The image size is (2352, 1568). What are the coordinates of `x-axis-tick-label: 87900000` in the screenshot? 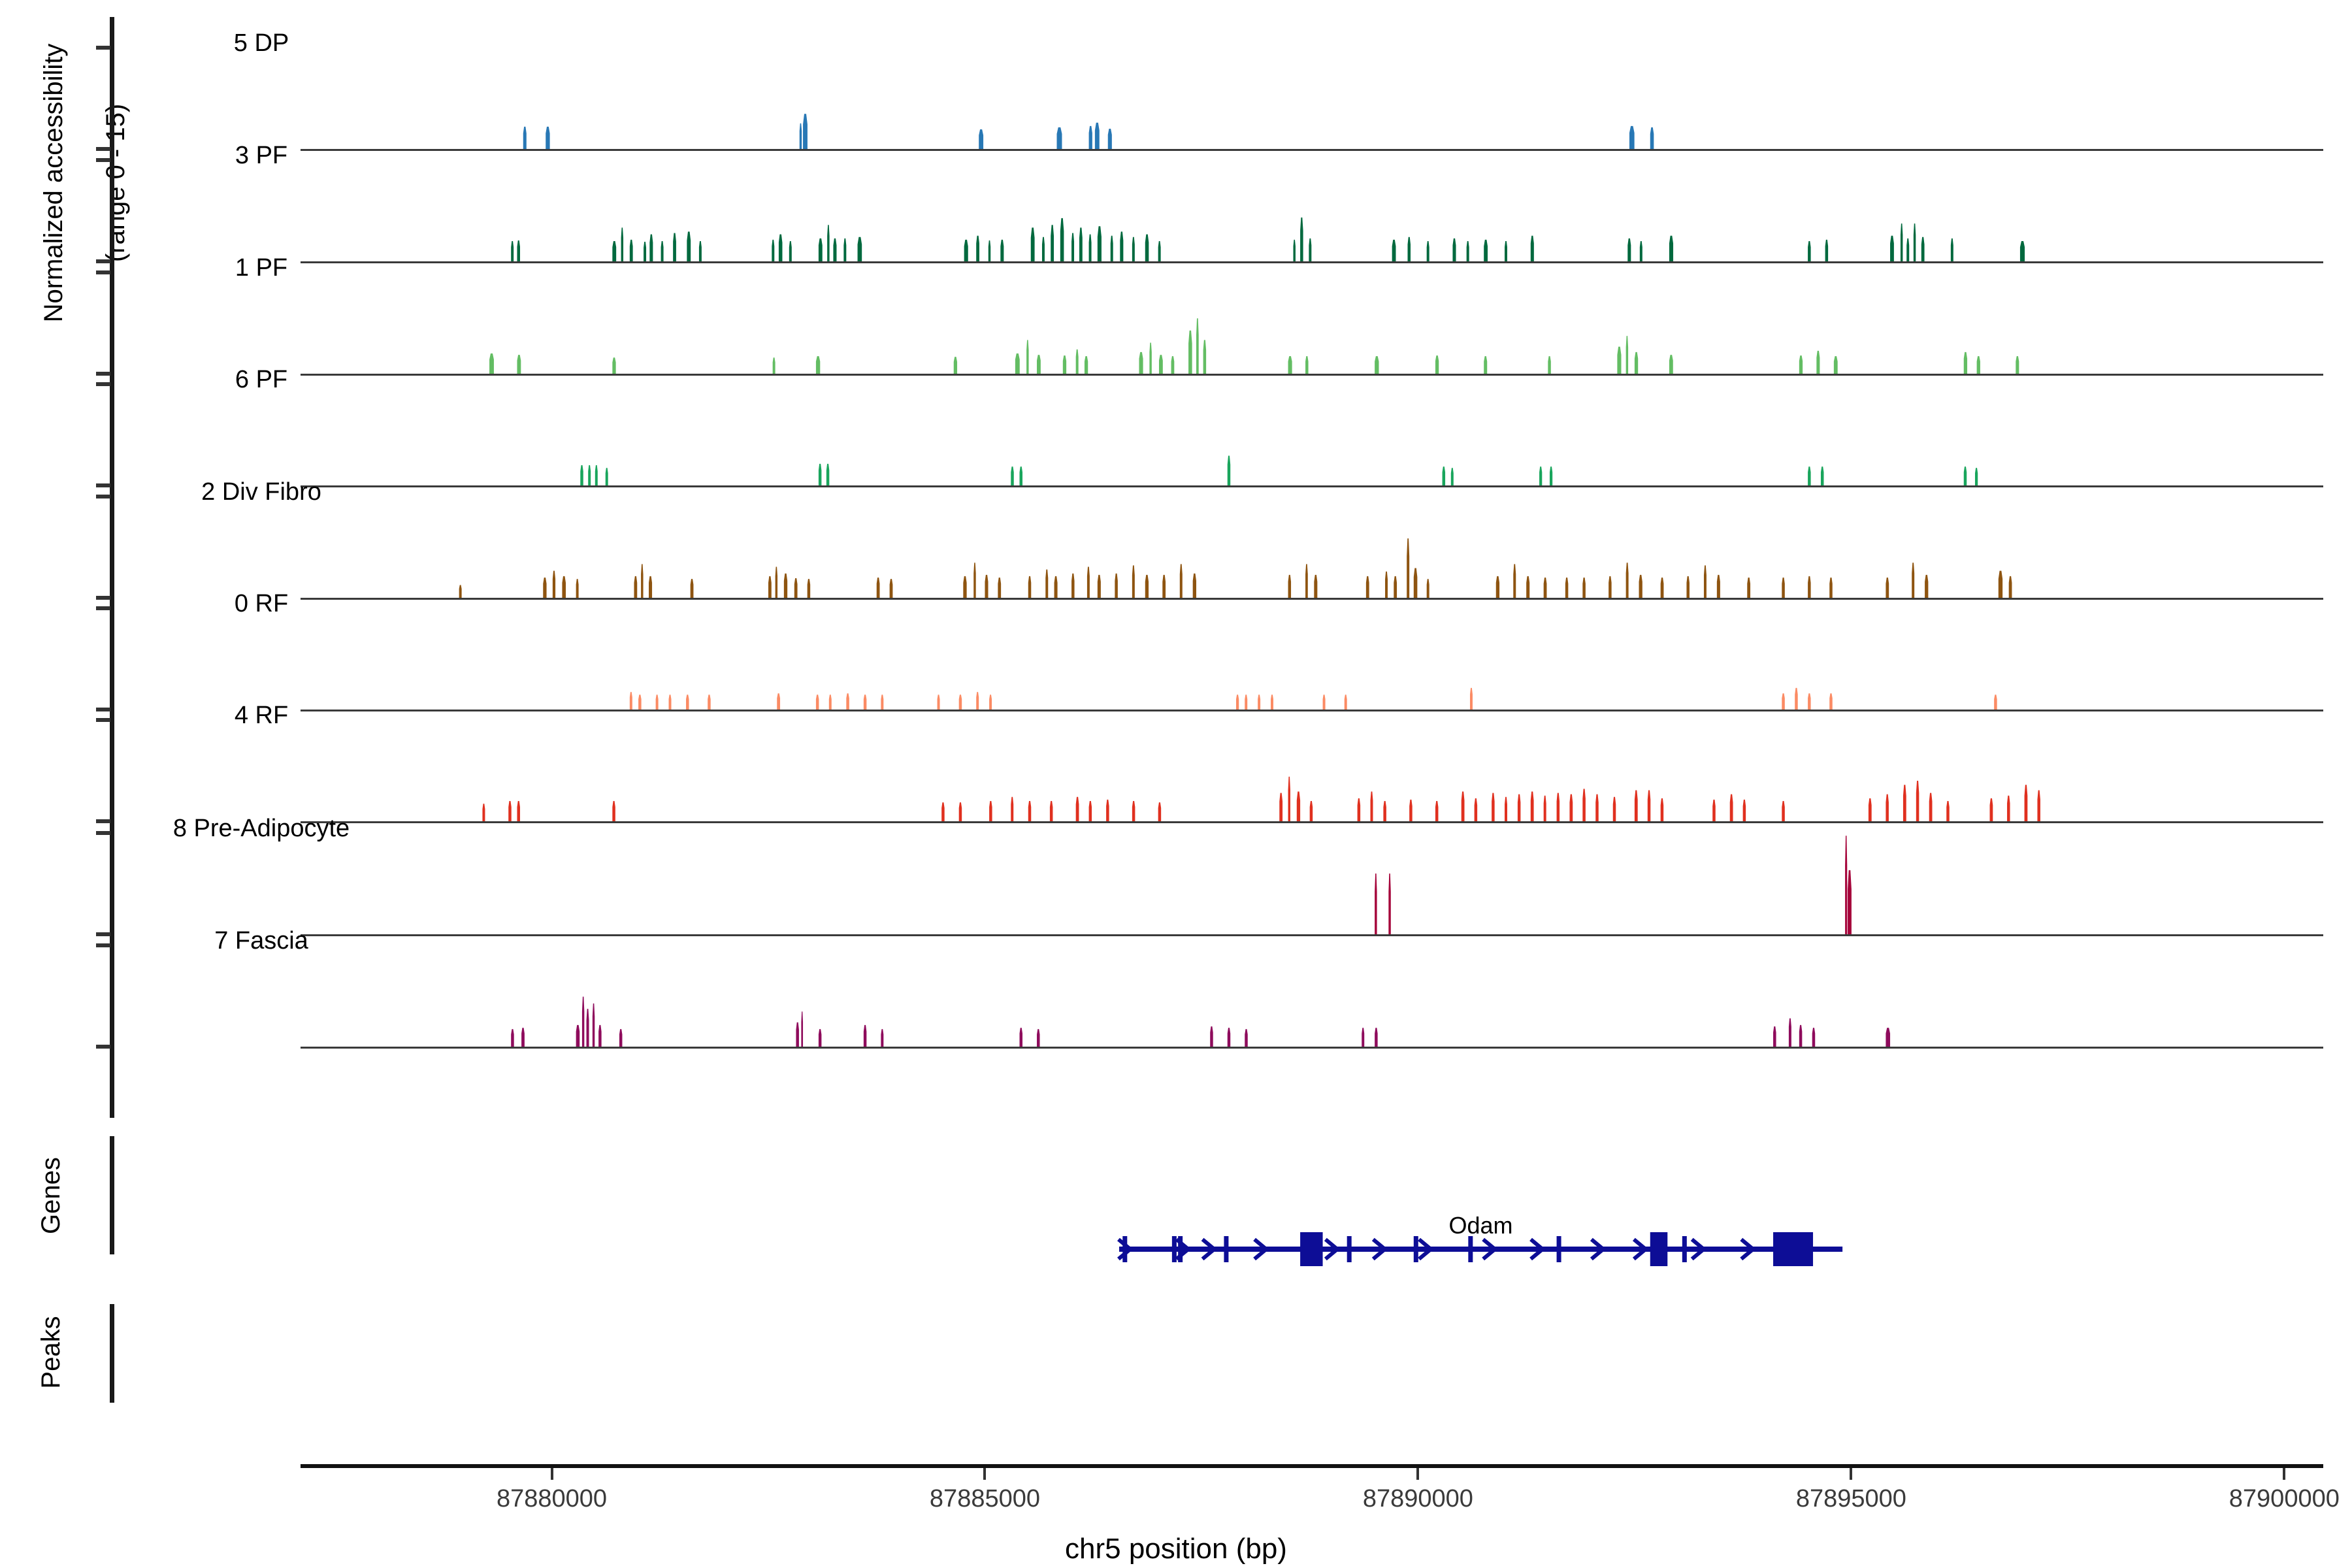 It's located at (2284, 1498).